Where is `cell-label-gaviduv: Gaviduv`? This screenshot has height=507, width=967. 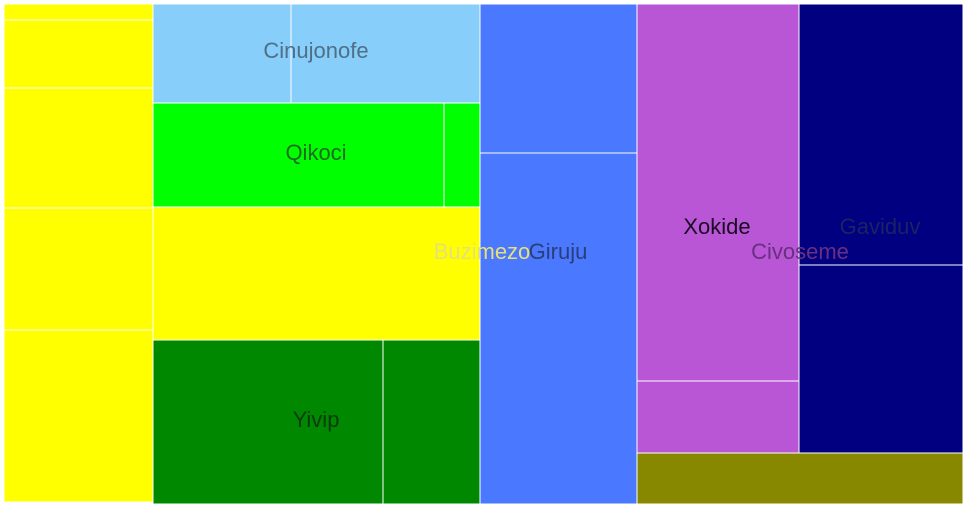 cell-label-gaviduv: Gaviduv is located at coordinates (880, 226).